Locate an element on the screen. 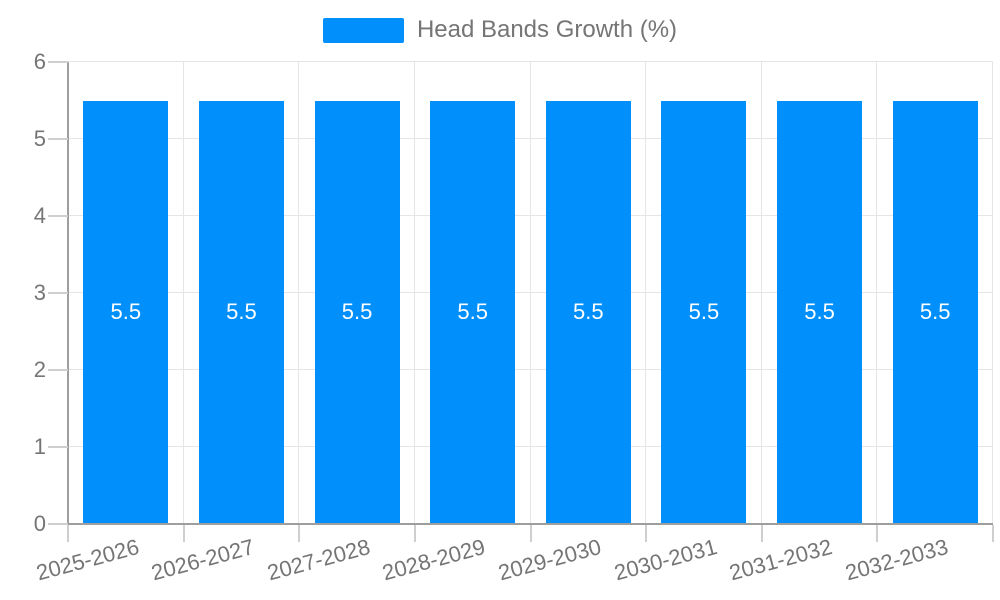 The height and width of the screenshot is (600, 1000). y-tick-label: 0 is located at coordinates (39, 523).